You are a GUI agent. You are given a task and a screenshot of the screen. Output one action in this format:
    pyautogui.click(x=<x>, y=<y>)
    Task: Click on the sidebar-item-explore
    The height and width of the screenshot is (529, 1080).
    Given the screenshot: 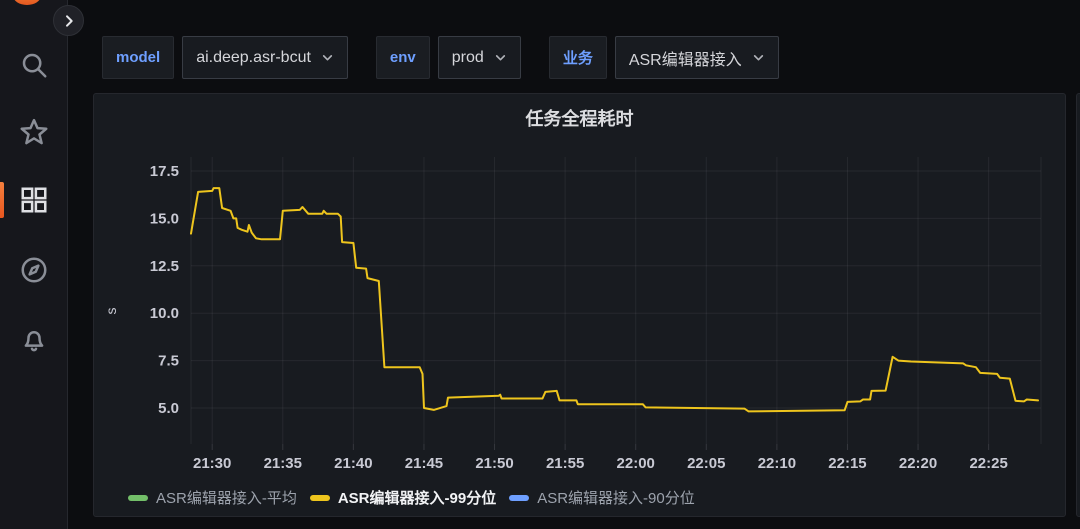 What is the action you would take?
    pyautogui.click(x=33, y=270)
    